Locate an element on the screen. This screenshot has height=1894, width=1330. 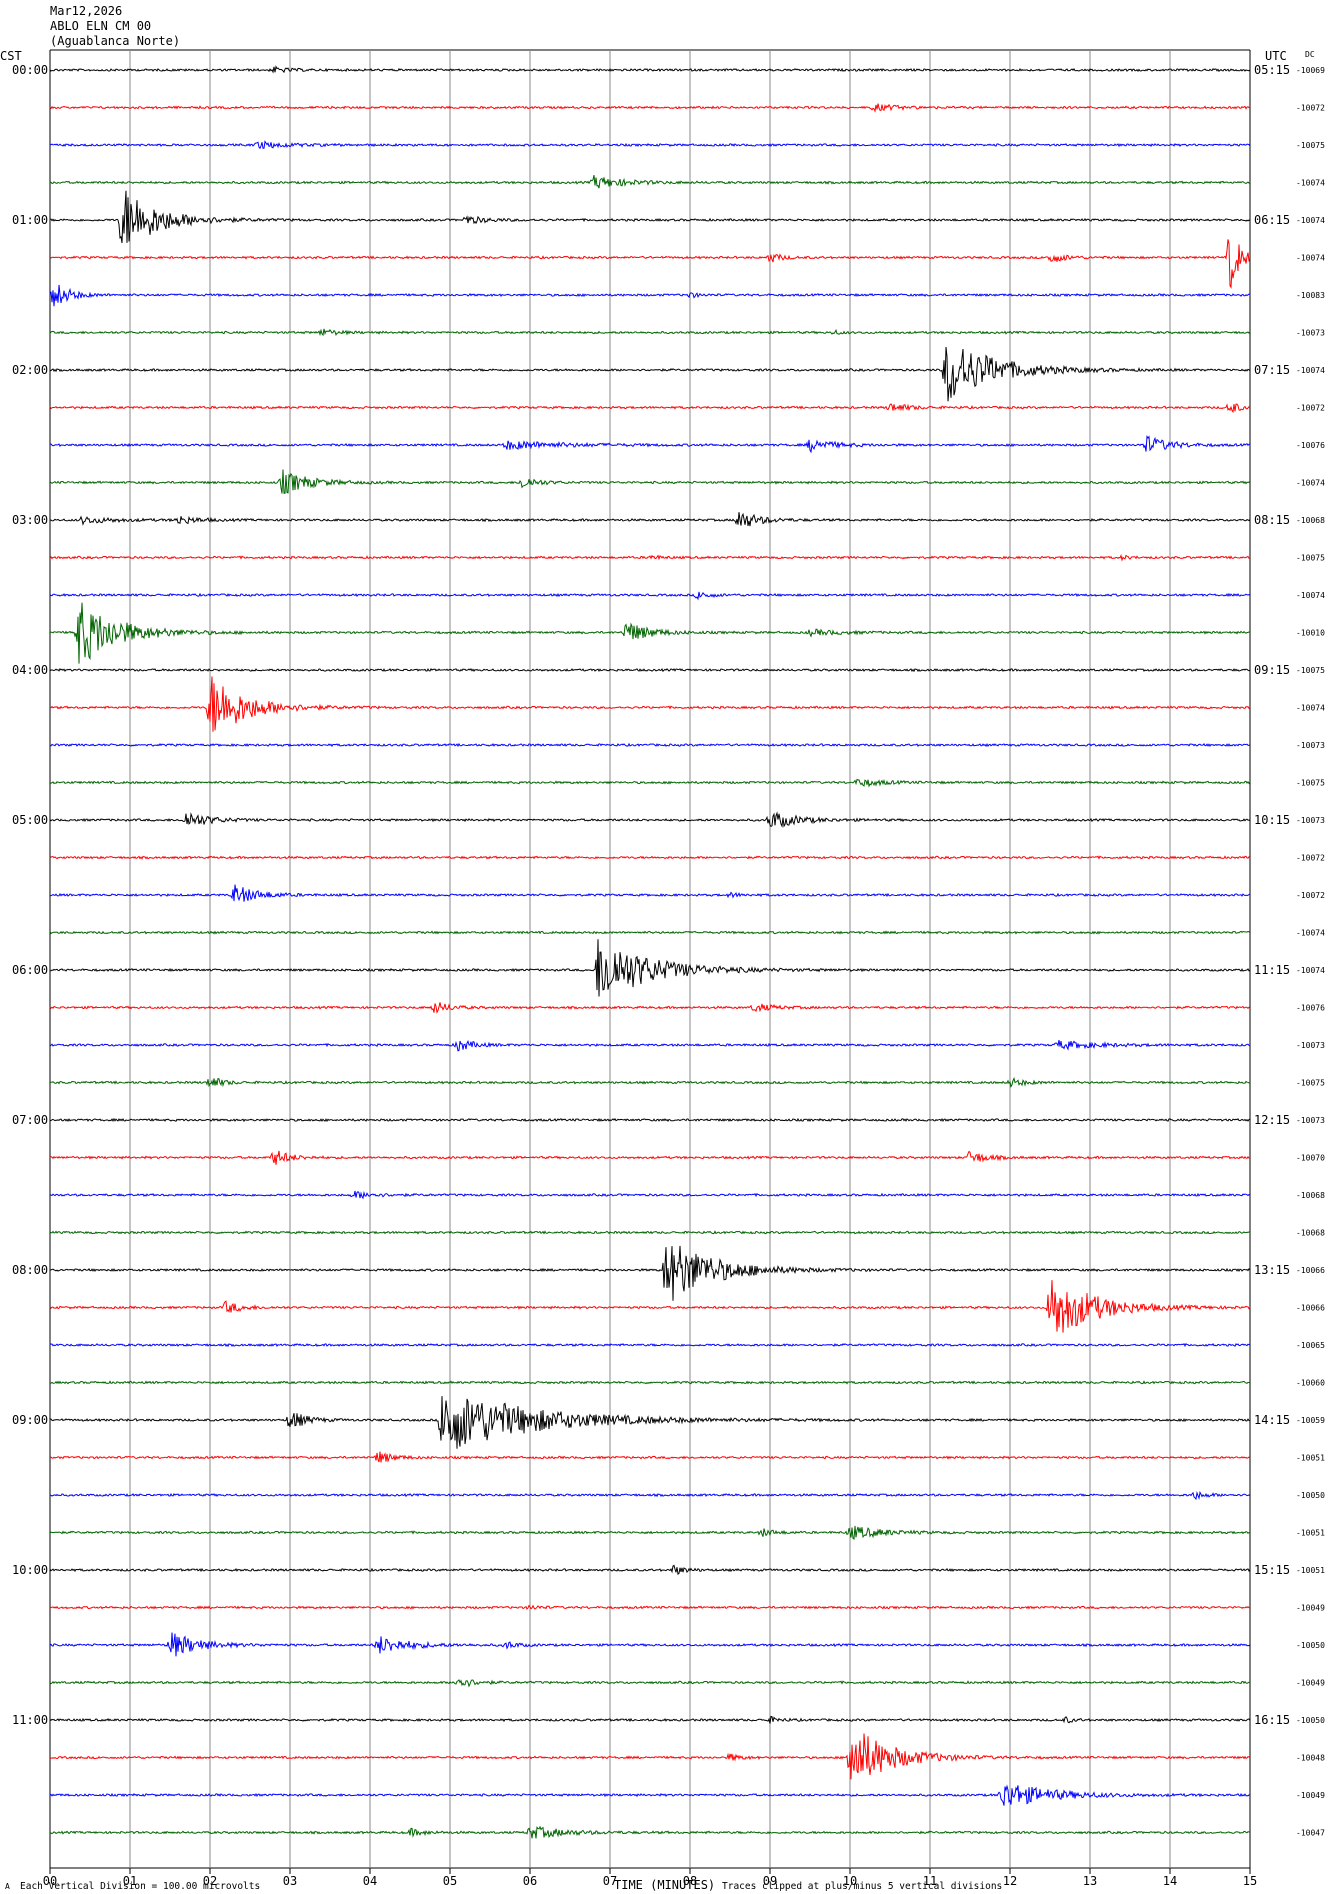
location-label: (Aguablanca Norte) is located at coordinates (115, 41).